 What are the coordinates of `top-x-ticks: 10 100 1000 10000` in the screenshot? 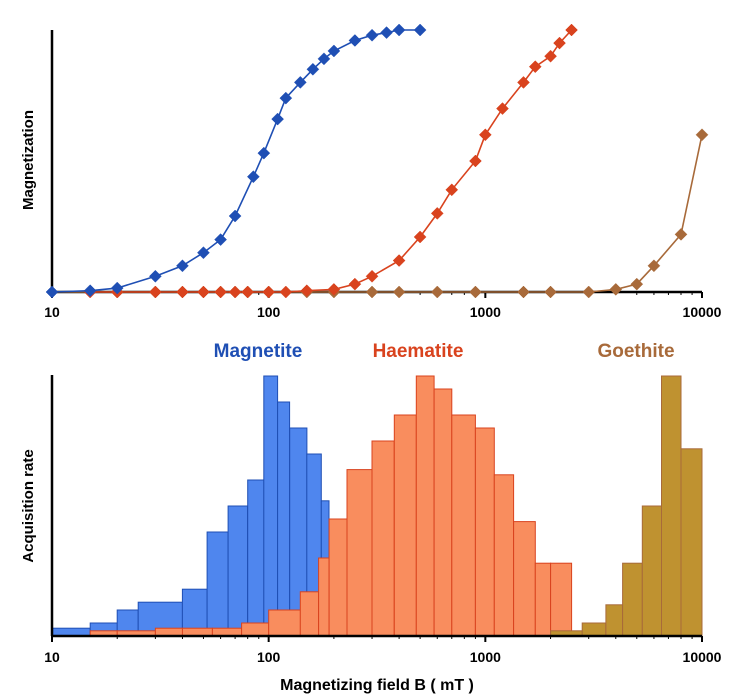 It's located at (383, 306).